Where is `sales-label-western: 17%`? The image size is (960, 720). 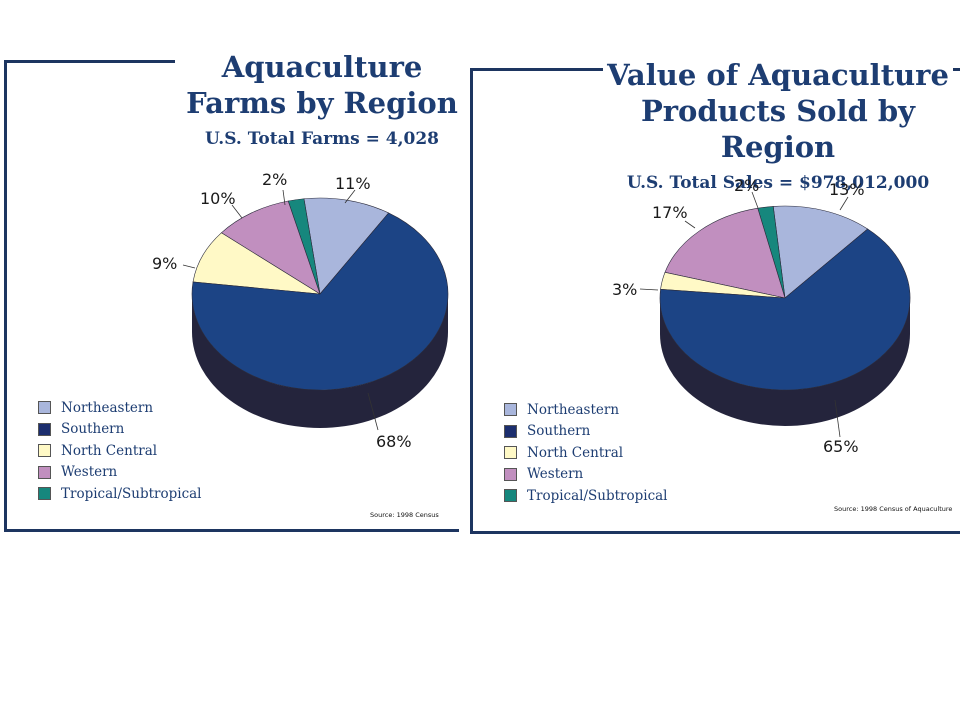 sales-label-western: 17% is located at coordinates (670, 212).